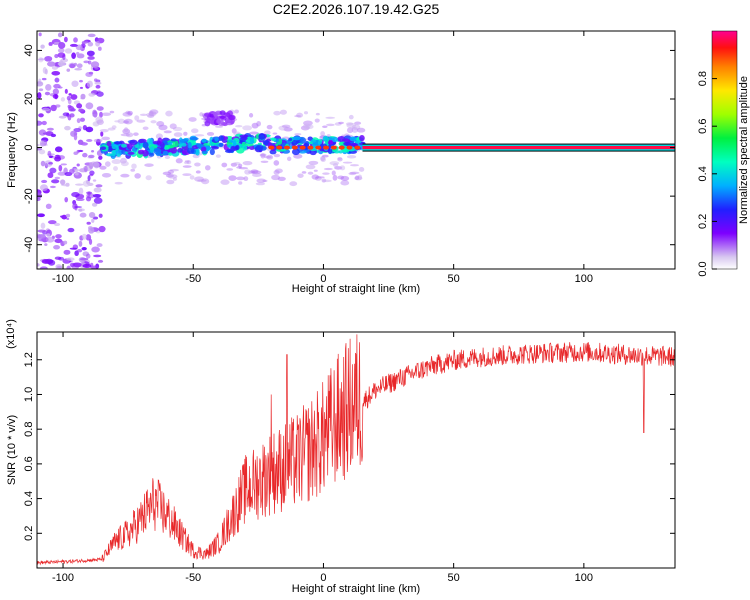 This screenshot has height=600, width=750. What do you see at coordinates (703, 126) in the screenshot?
I see `colorbar-tick-label: 0.6` at bounding box center [703, 126].